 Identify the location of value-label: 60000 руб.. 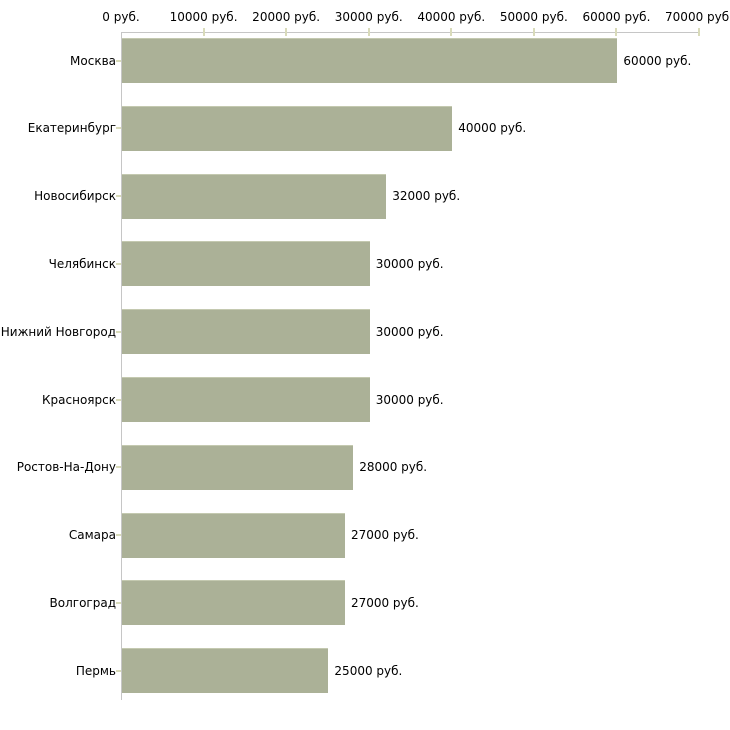
(657, 60).